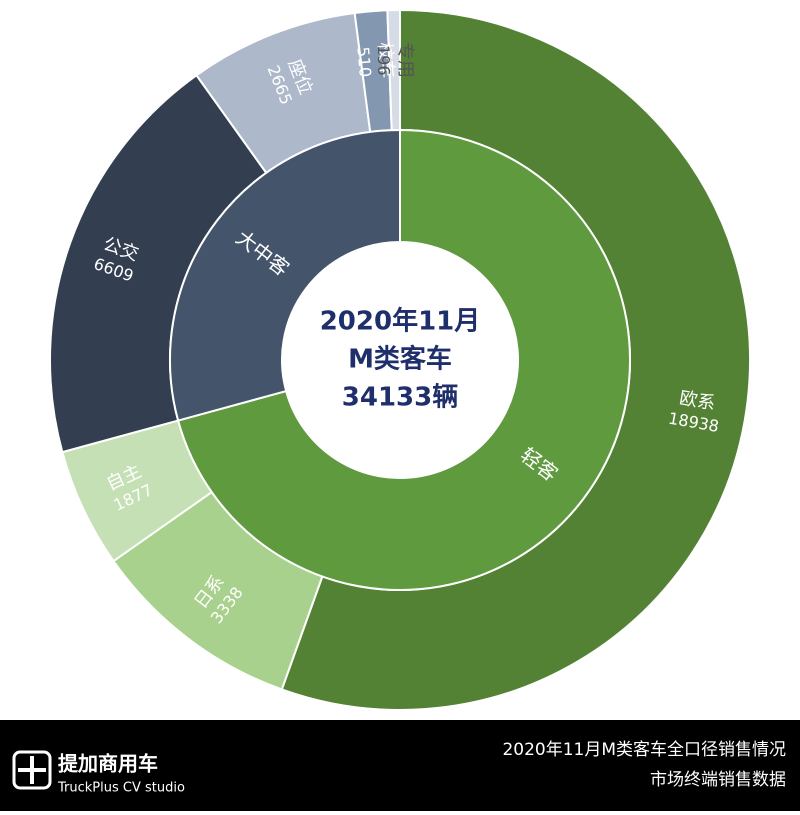  I want to click on segment-name: 校车, so click(386, 60).